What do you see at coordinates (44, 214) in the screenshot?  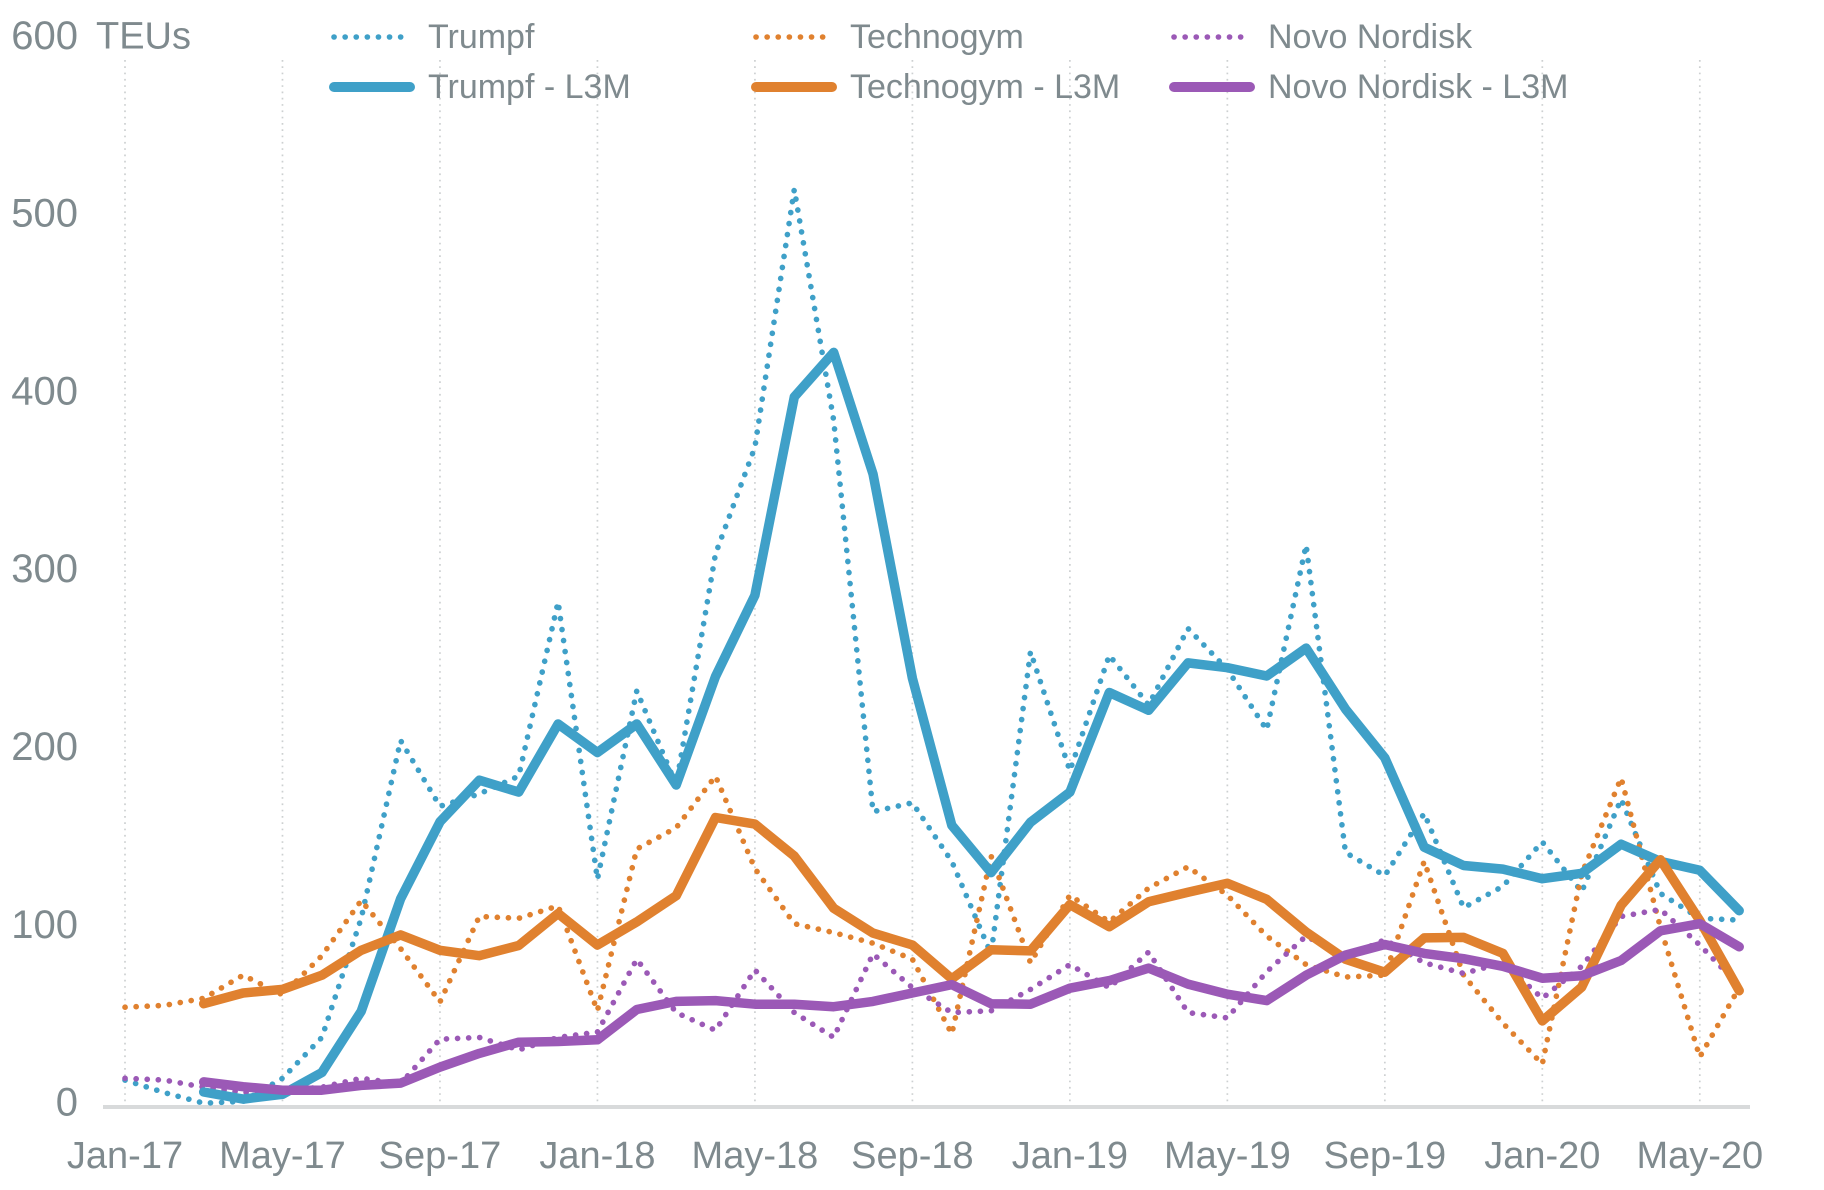 I see `y-tick-label-500: 500` at bounding box center [44, 214].